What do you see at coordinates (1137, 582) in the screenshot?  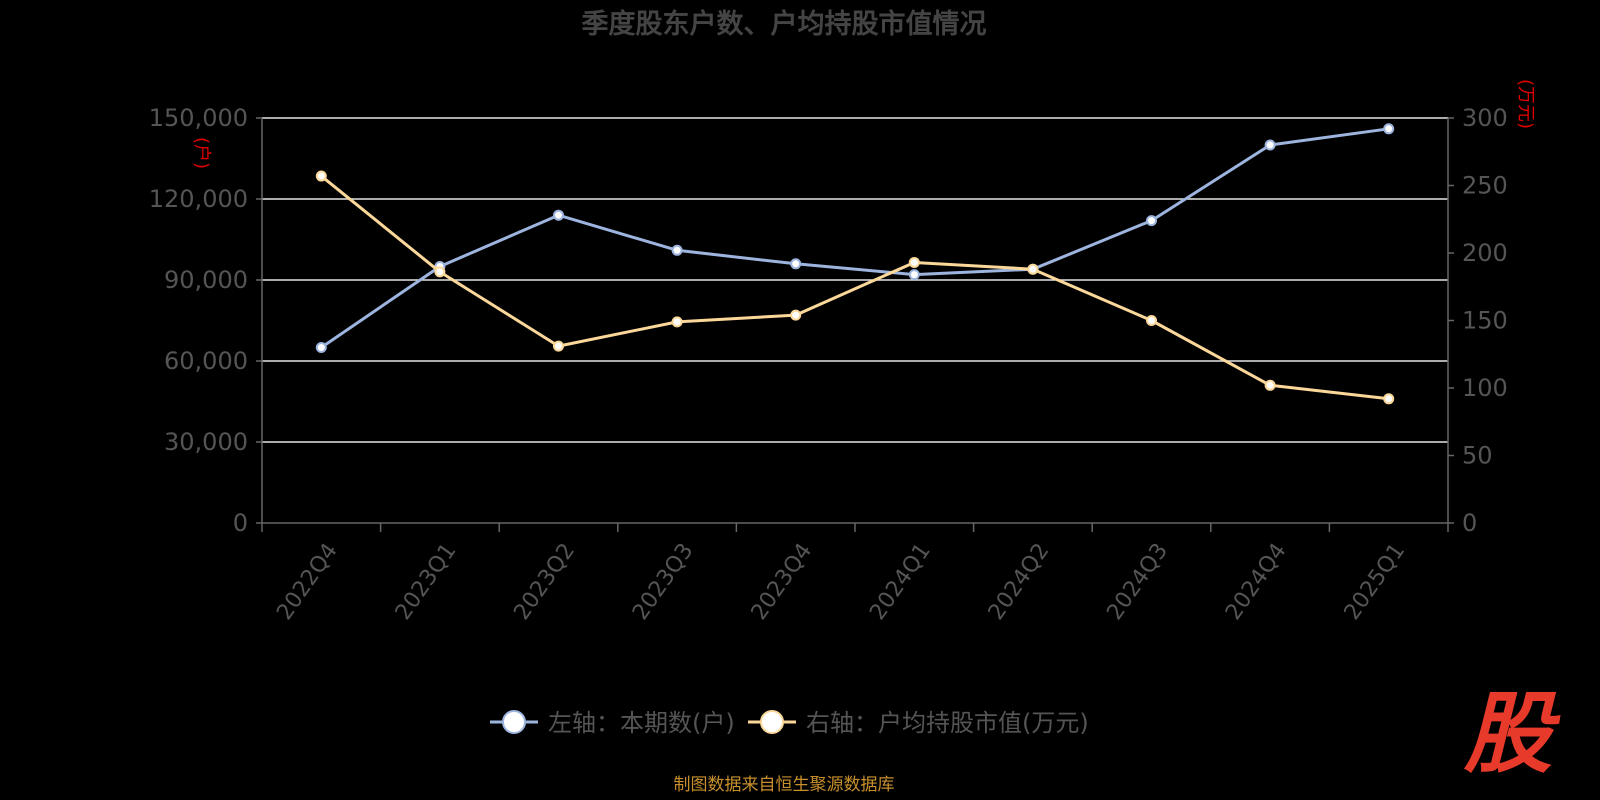 I see `x-tick-label: 2024Q3` at bounding box center [1137, 582].